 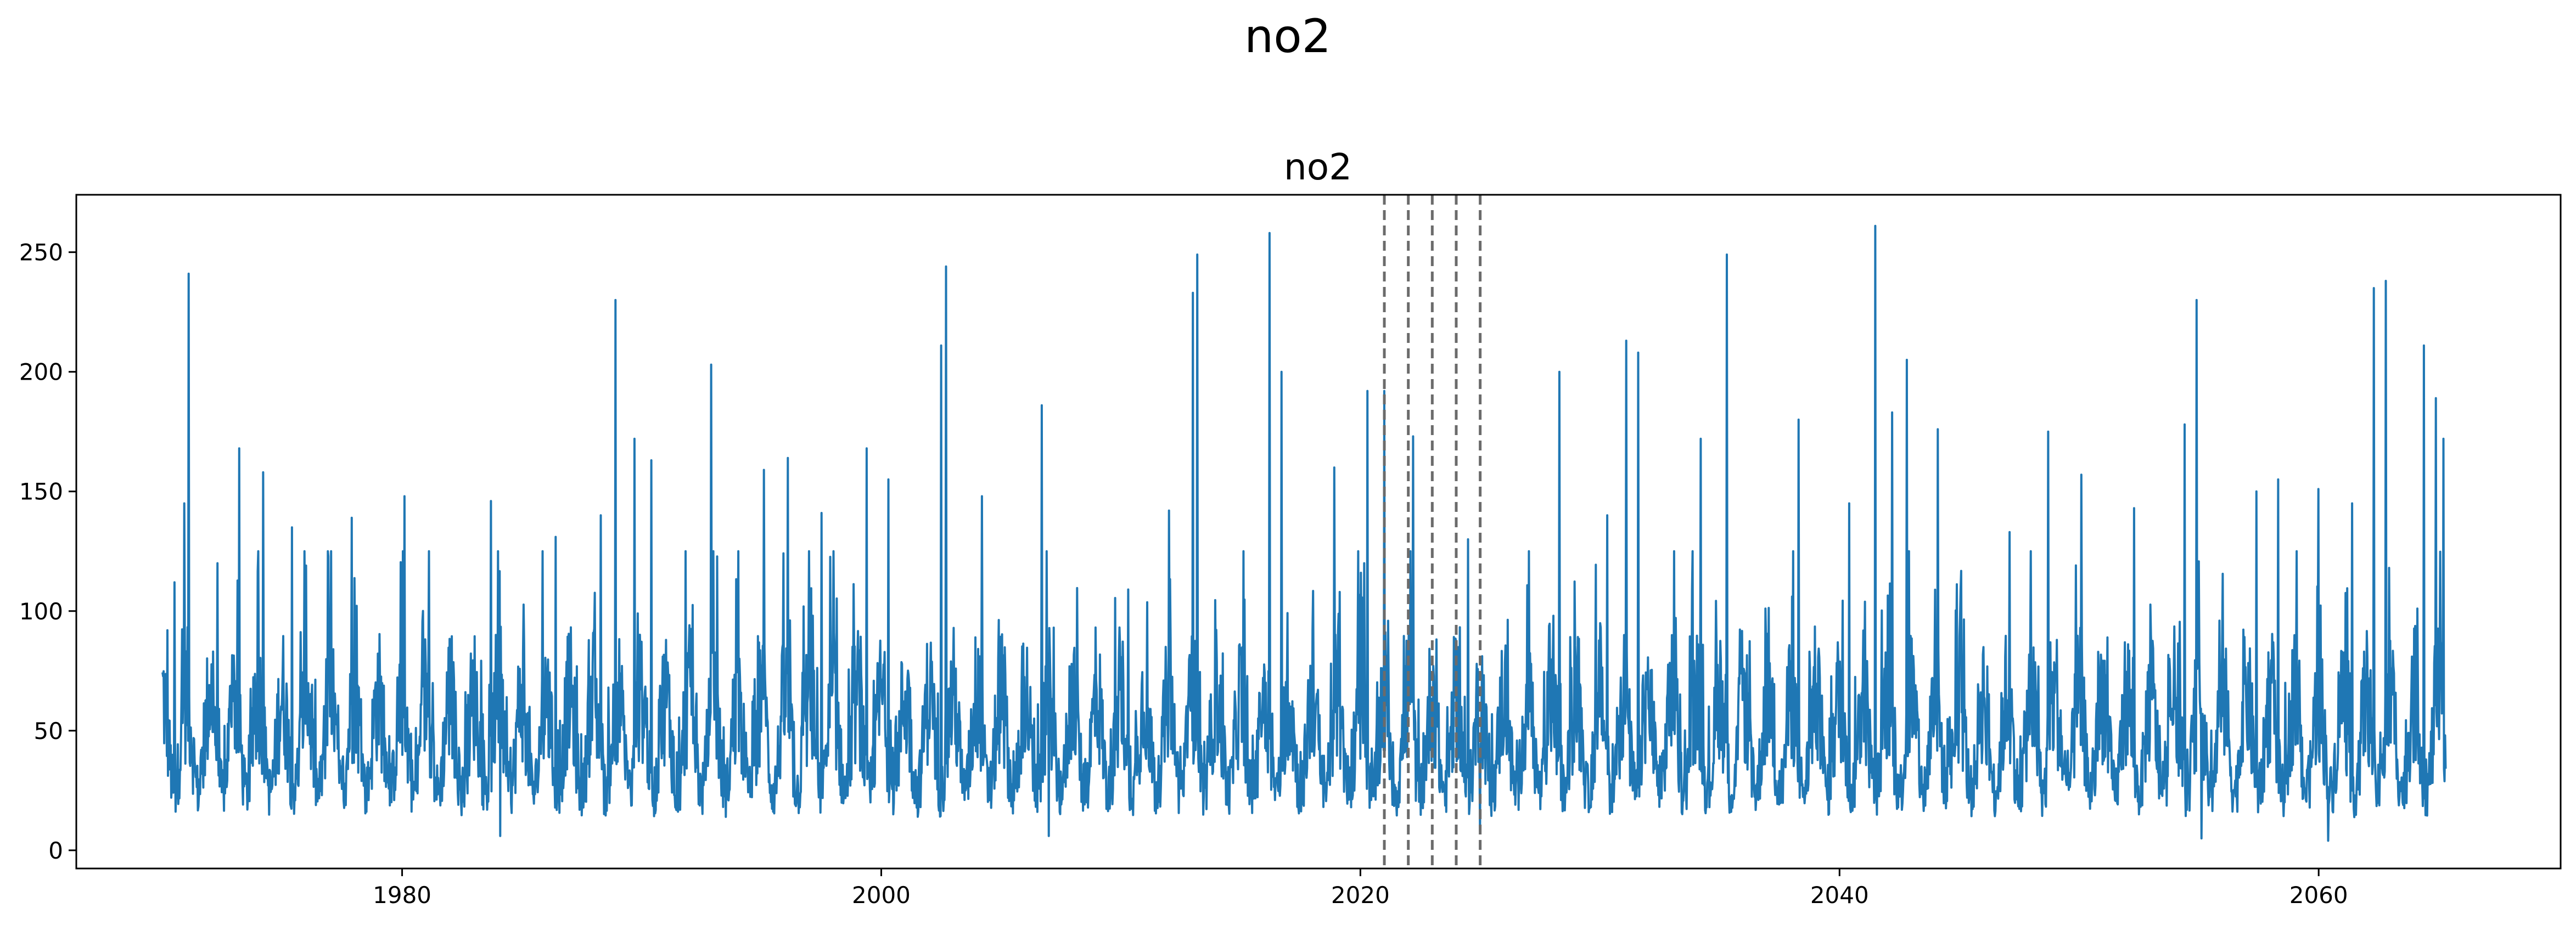 What do you see at coordinates (41, 491) in the screenshot?
I see `y-tick-label: 150` at bounding box center [41, 491].